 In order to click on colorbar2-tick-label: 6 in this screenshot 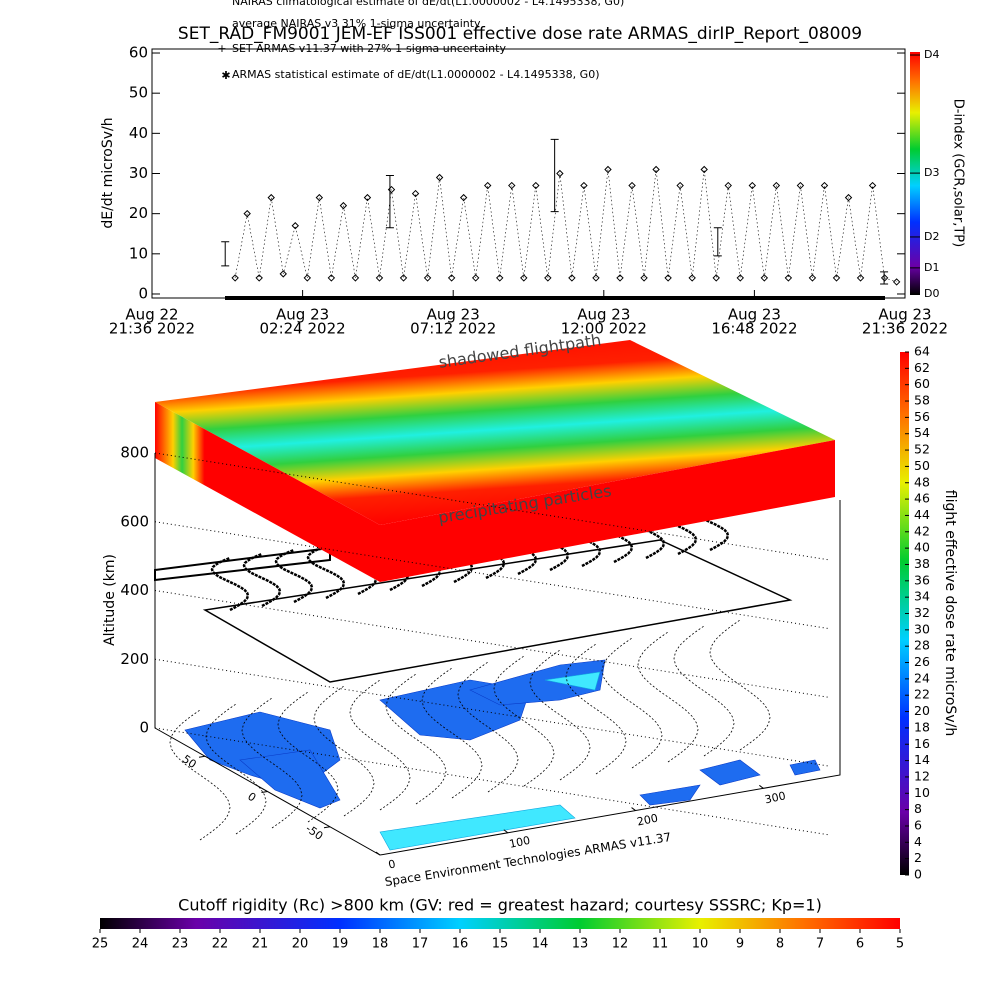, I will do `click(860, 944)`.